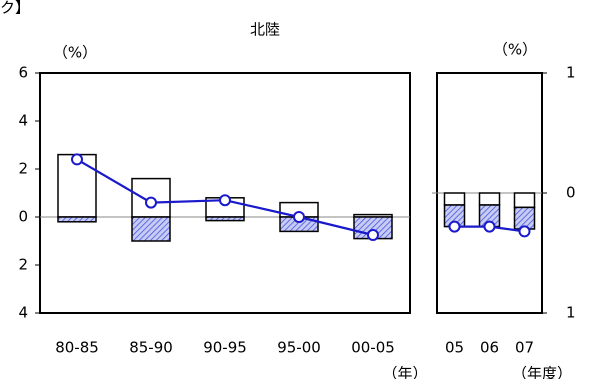 The image size is (608, 379). Describe the element at coordinates (151, 348) in the screenshot. I see `x-tick-label: 85-90` at that location.